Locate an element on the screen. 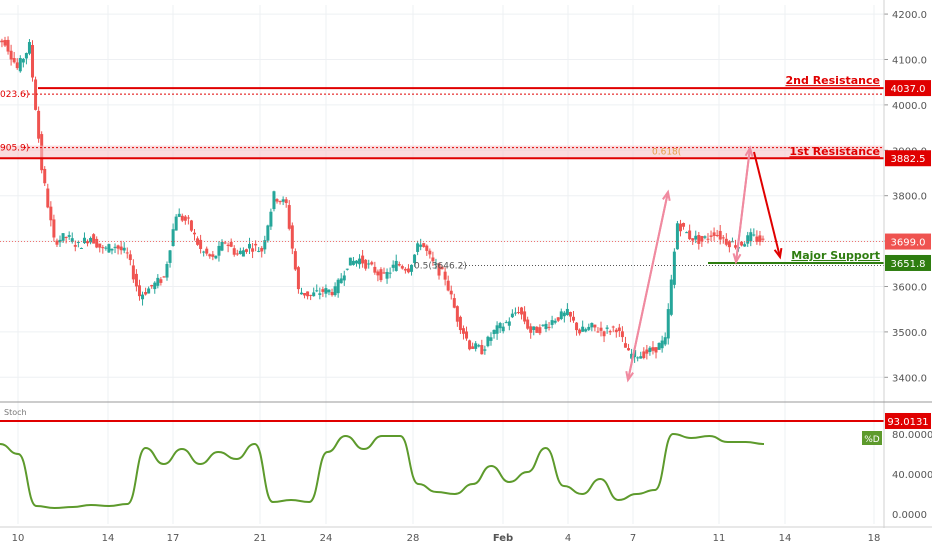 This screenshot has width=932, height=550. first-resistance-price-tag-bg is located at coordinates (908, 158).